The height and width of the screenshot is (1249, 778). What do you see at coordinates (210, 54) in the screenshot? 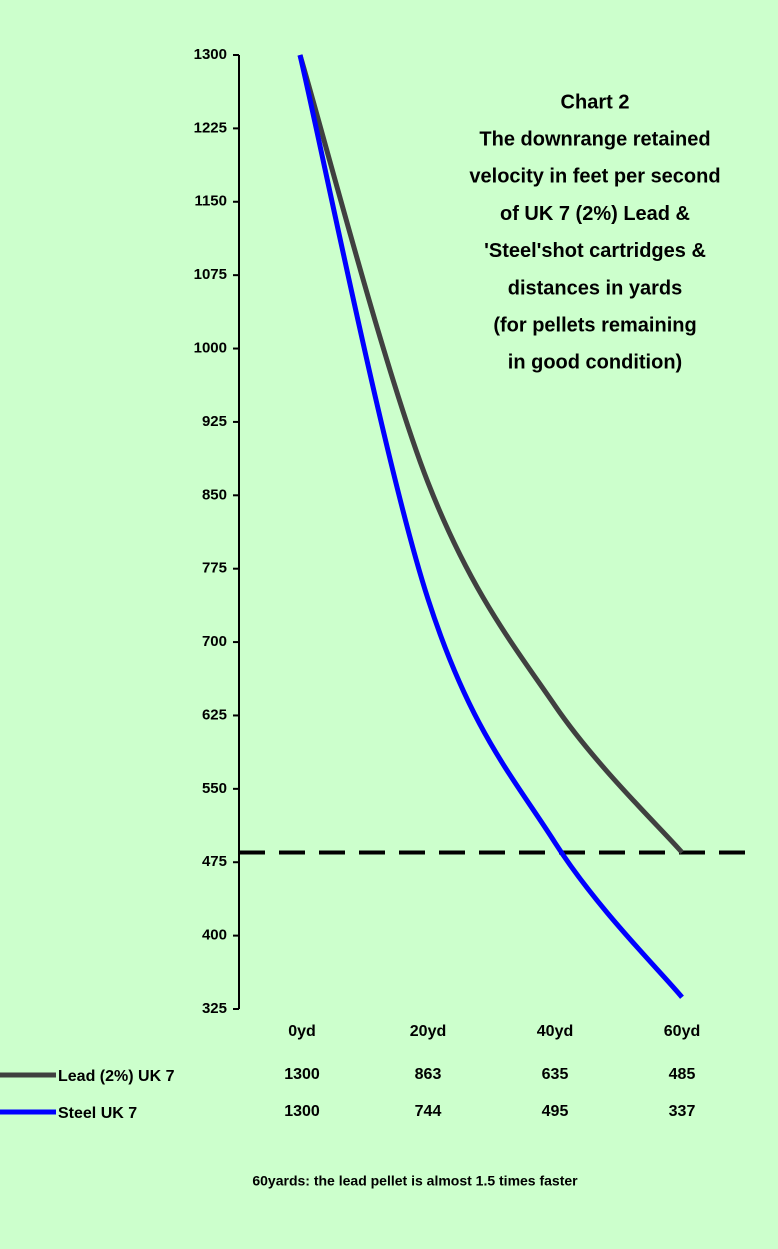
I see `y-tick-label: 1300` at bounding box center [210, 54].